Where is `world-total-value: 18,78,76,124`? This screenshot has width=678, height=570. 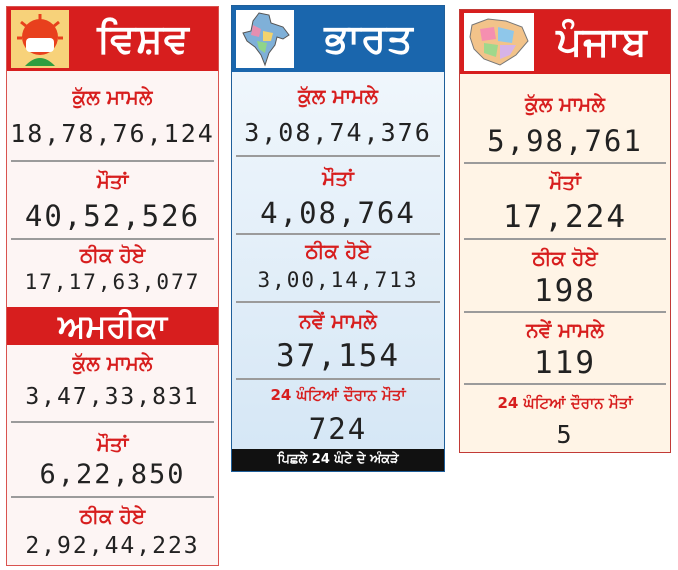
world-total-value: 18,78,76,124 is located at coordinates (112, 133).